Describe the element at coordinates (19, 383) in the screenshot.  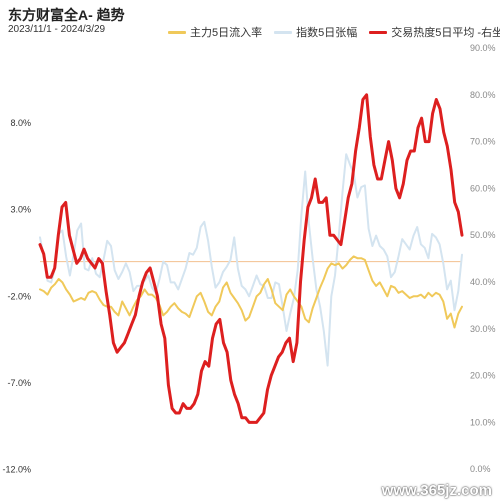
I see `y-left-tick-label: -7.0%` at that location.